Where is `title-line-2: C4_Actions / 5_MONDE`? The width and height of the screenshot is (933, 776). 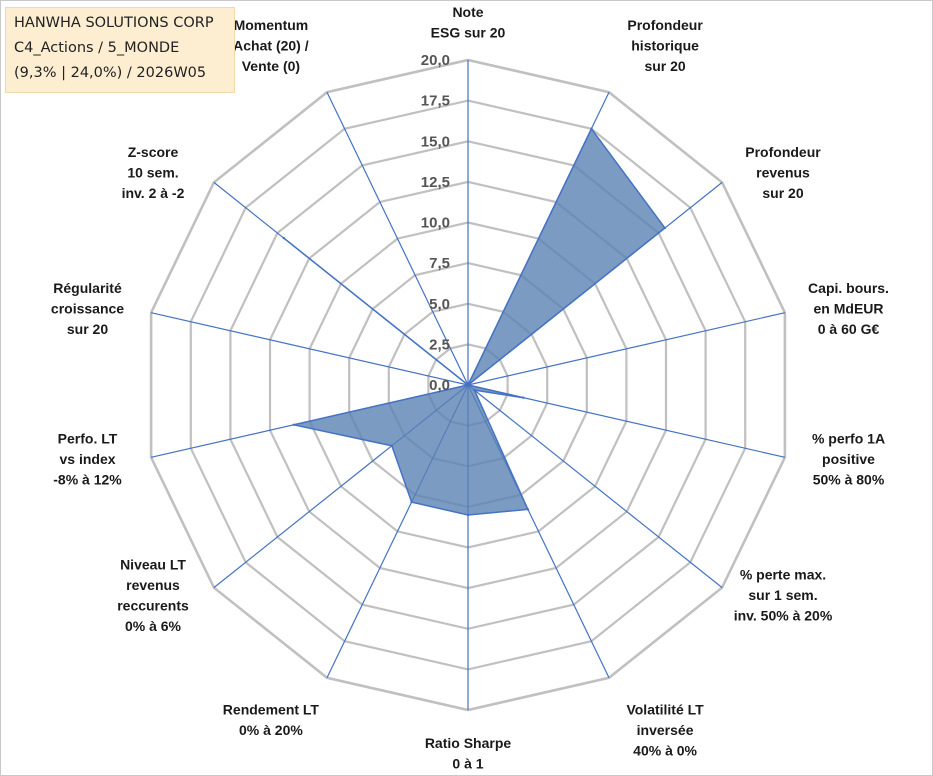 title-line-2: C4_Actions / 5_MONDE is located at coordinates (97, 48).